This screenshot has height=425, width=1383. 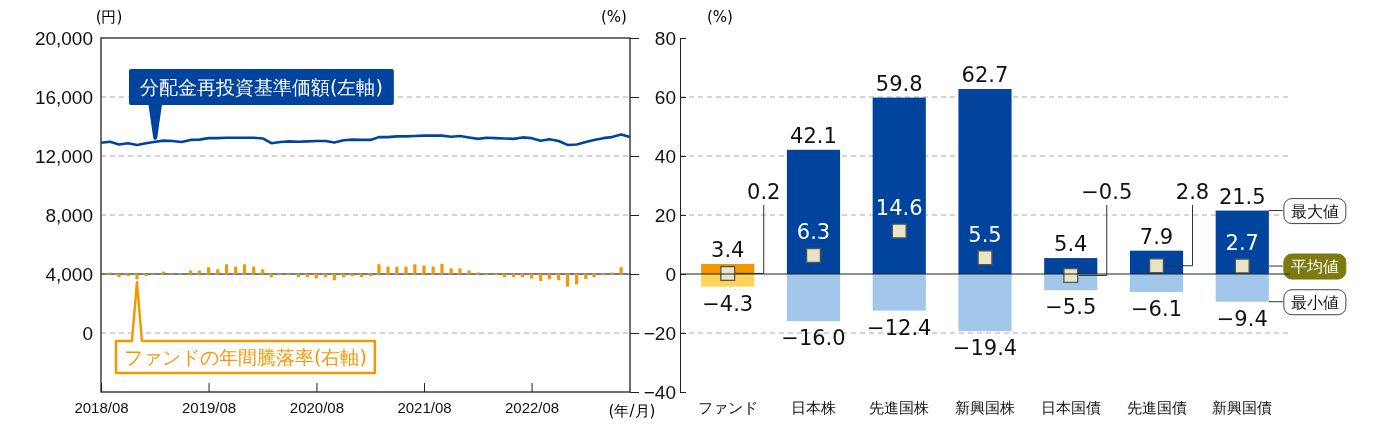 What do you see at coordinates (1314, 302) in the screenshot?
I see `series-label: 最小値` at bounding box center [1314, 302].